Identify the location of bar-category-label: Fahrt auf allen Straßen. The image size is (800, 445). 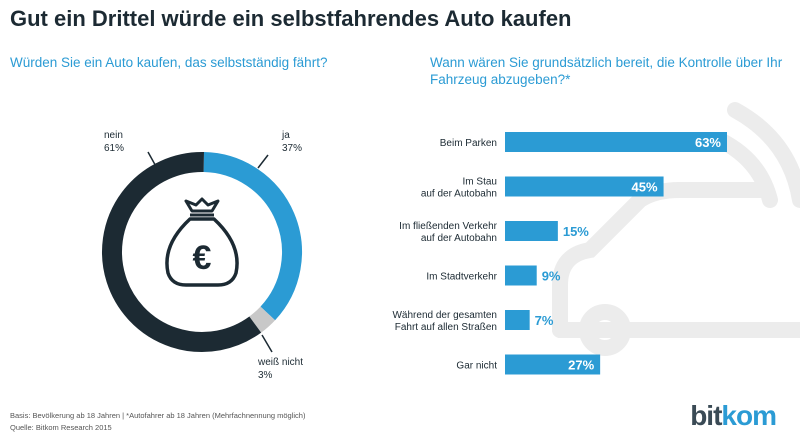
(446, 327).